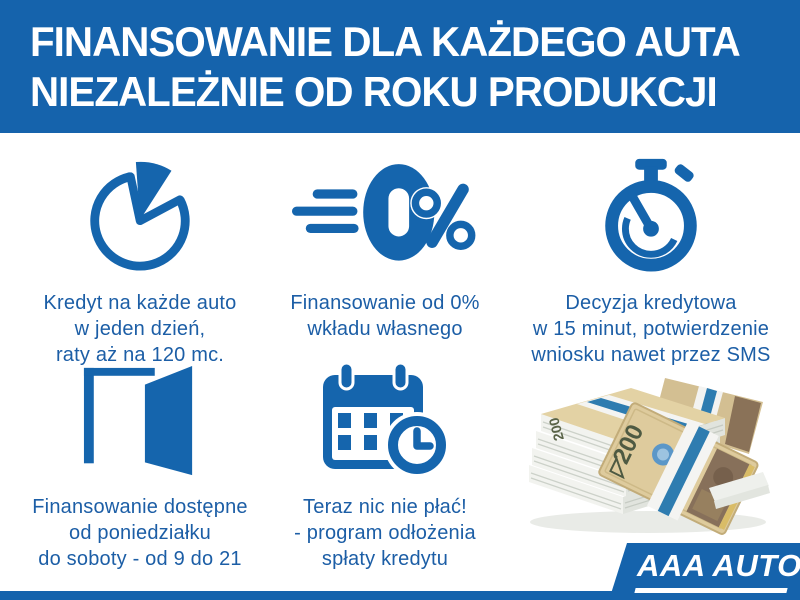 The height and width of the screenshot is (600, 800). I want to click on pie-chart-icon, so click(140, 216).